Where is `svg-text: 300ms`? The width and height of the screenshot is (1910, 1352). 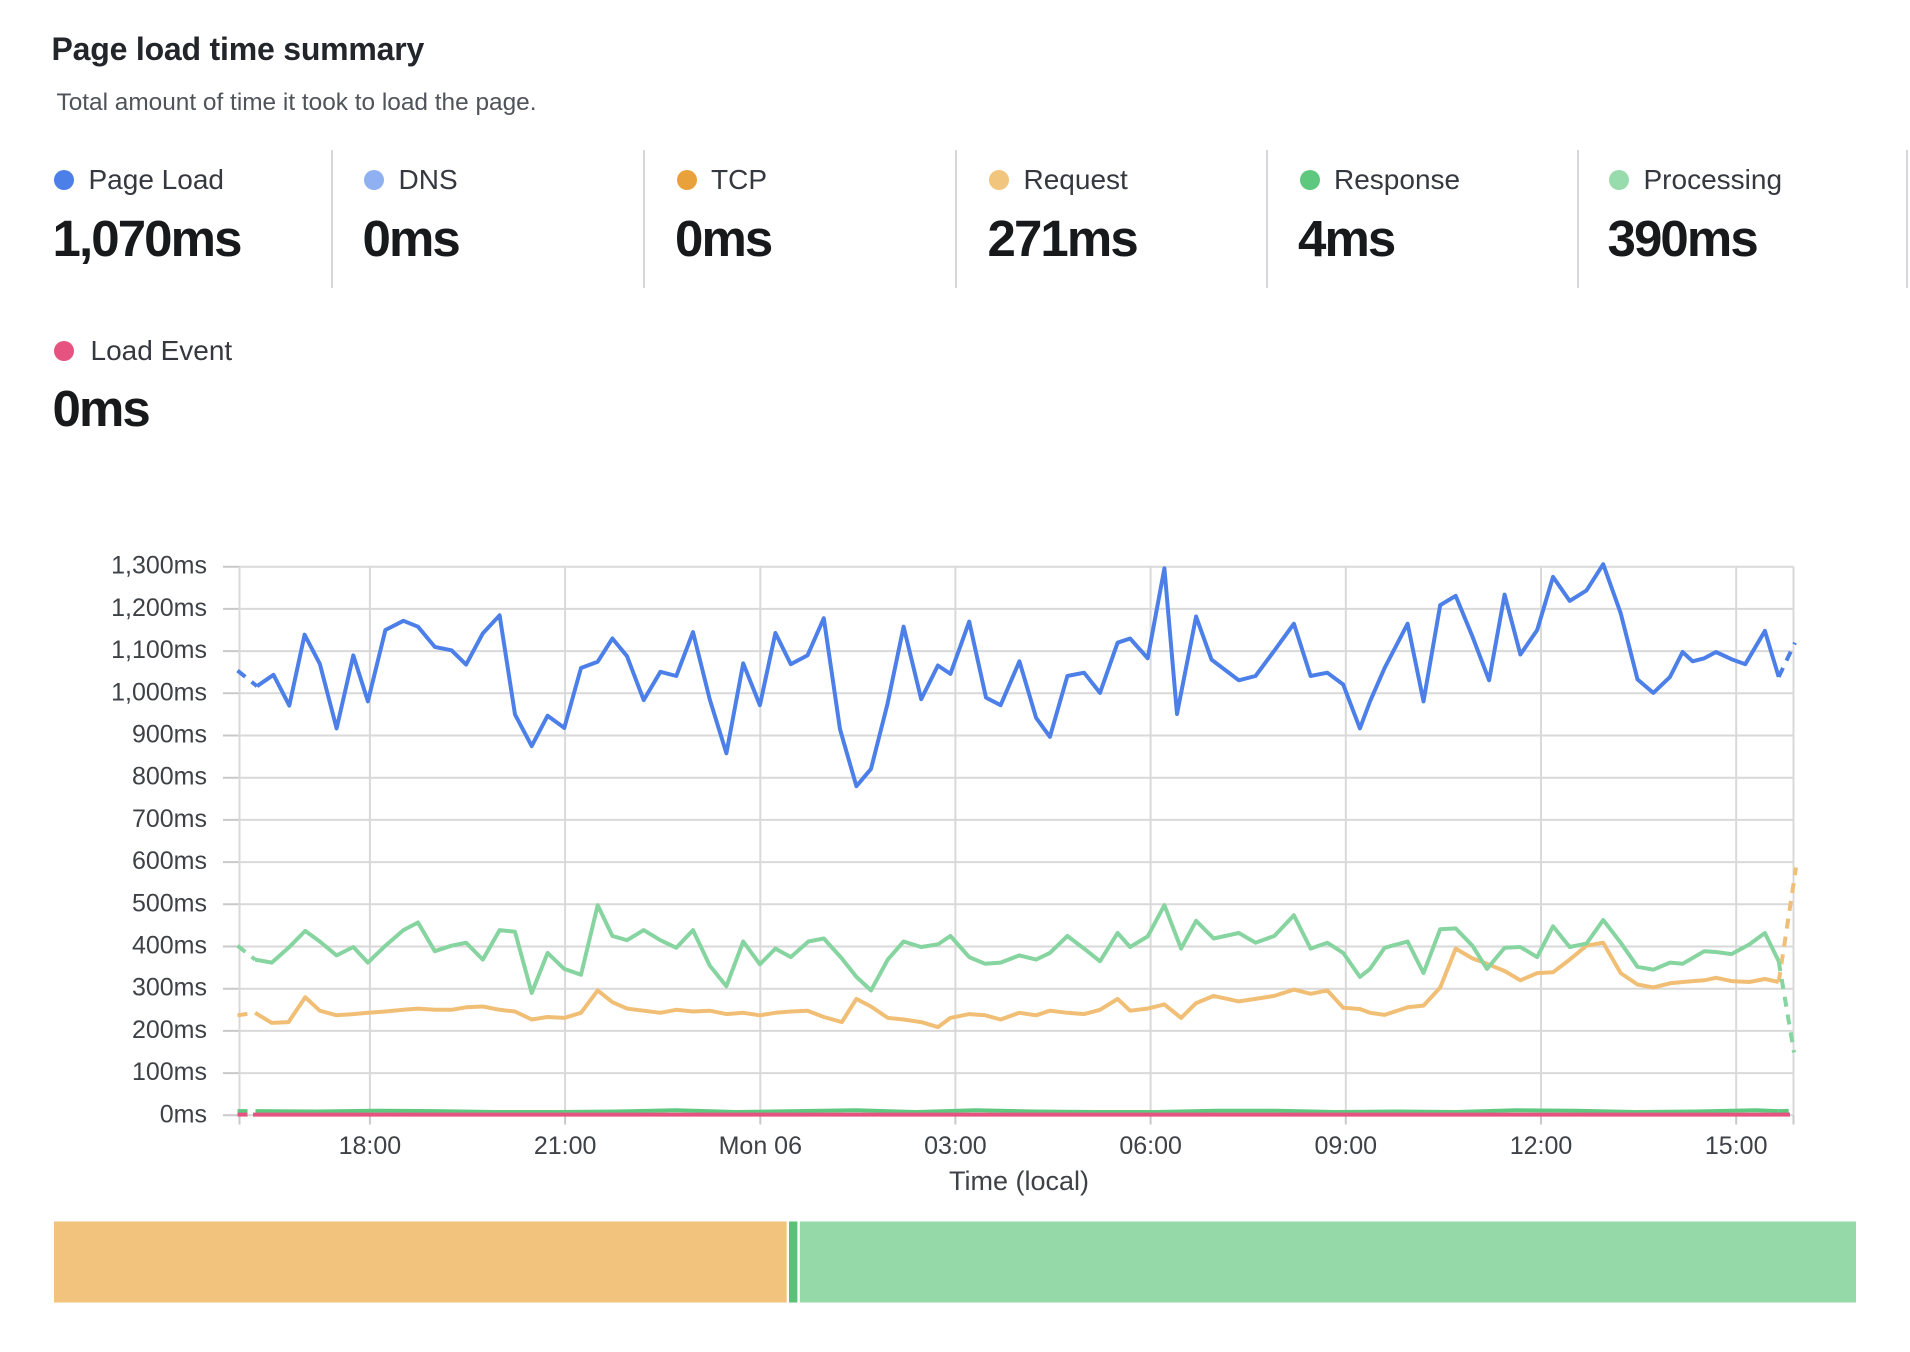 svg-text: 300ms is located at coordinates (169, 988).